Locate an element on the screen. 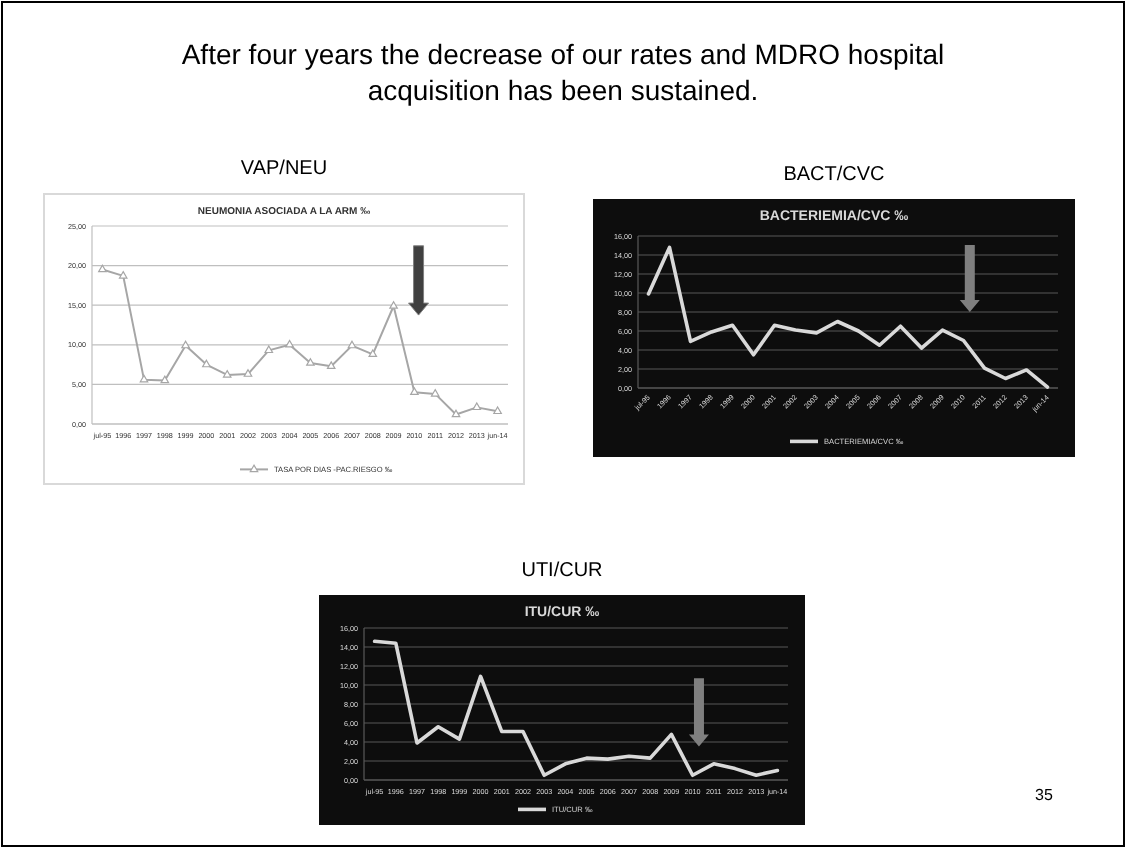 The width and height of the screenshot is (1126, 848). chart-subtitle: UTI/CUR is located at coordinates (562, 571).